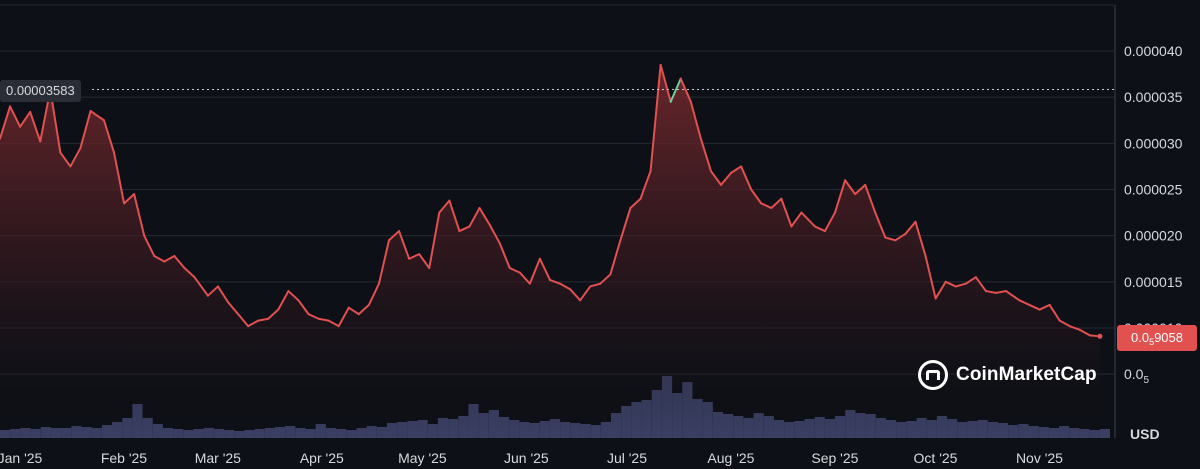 The image size is (1200, 469). Describe the element at coordinates (422, 458) in the screenshot. I see `x-tick-label: May '25` at that location.